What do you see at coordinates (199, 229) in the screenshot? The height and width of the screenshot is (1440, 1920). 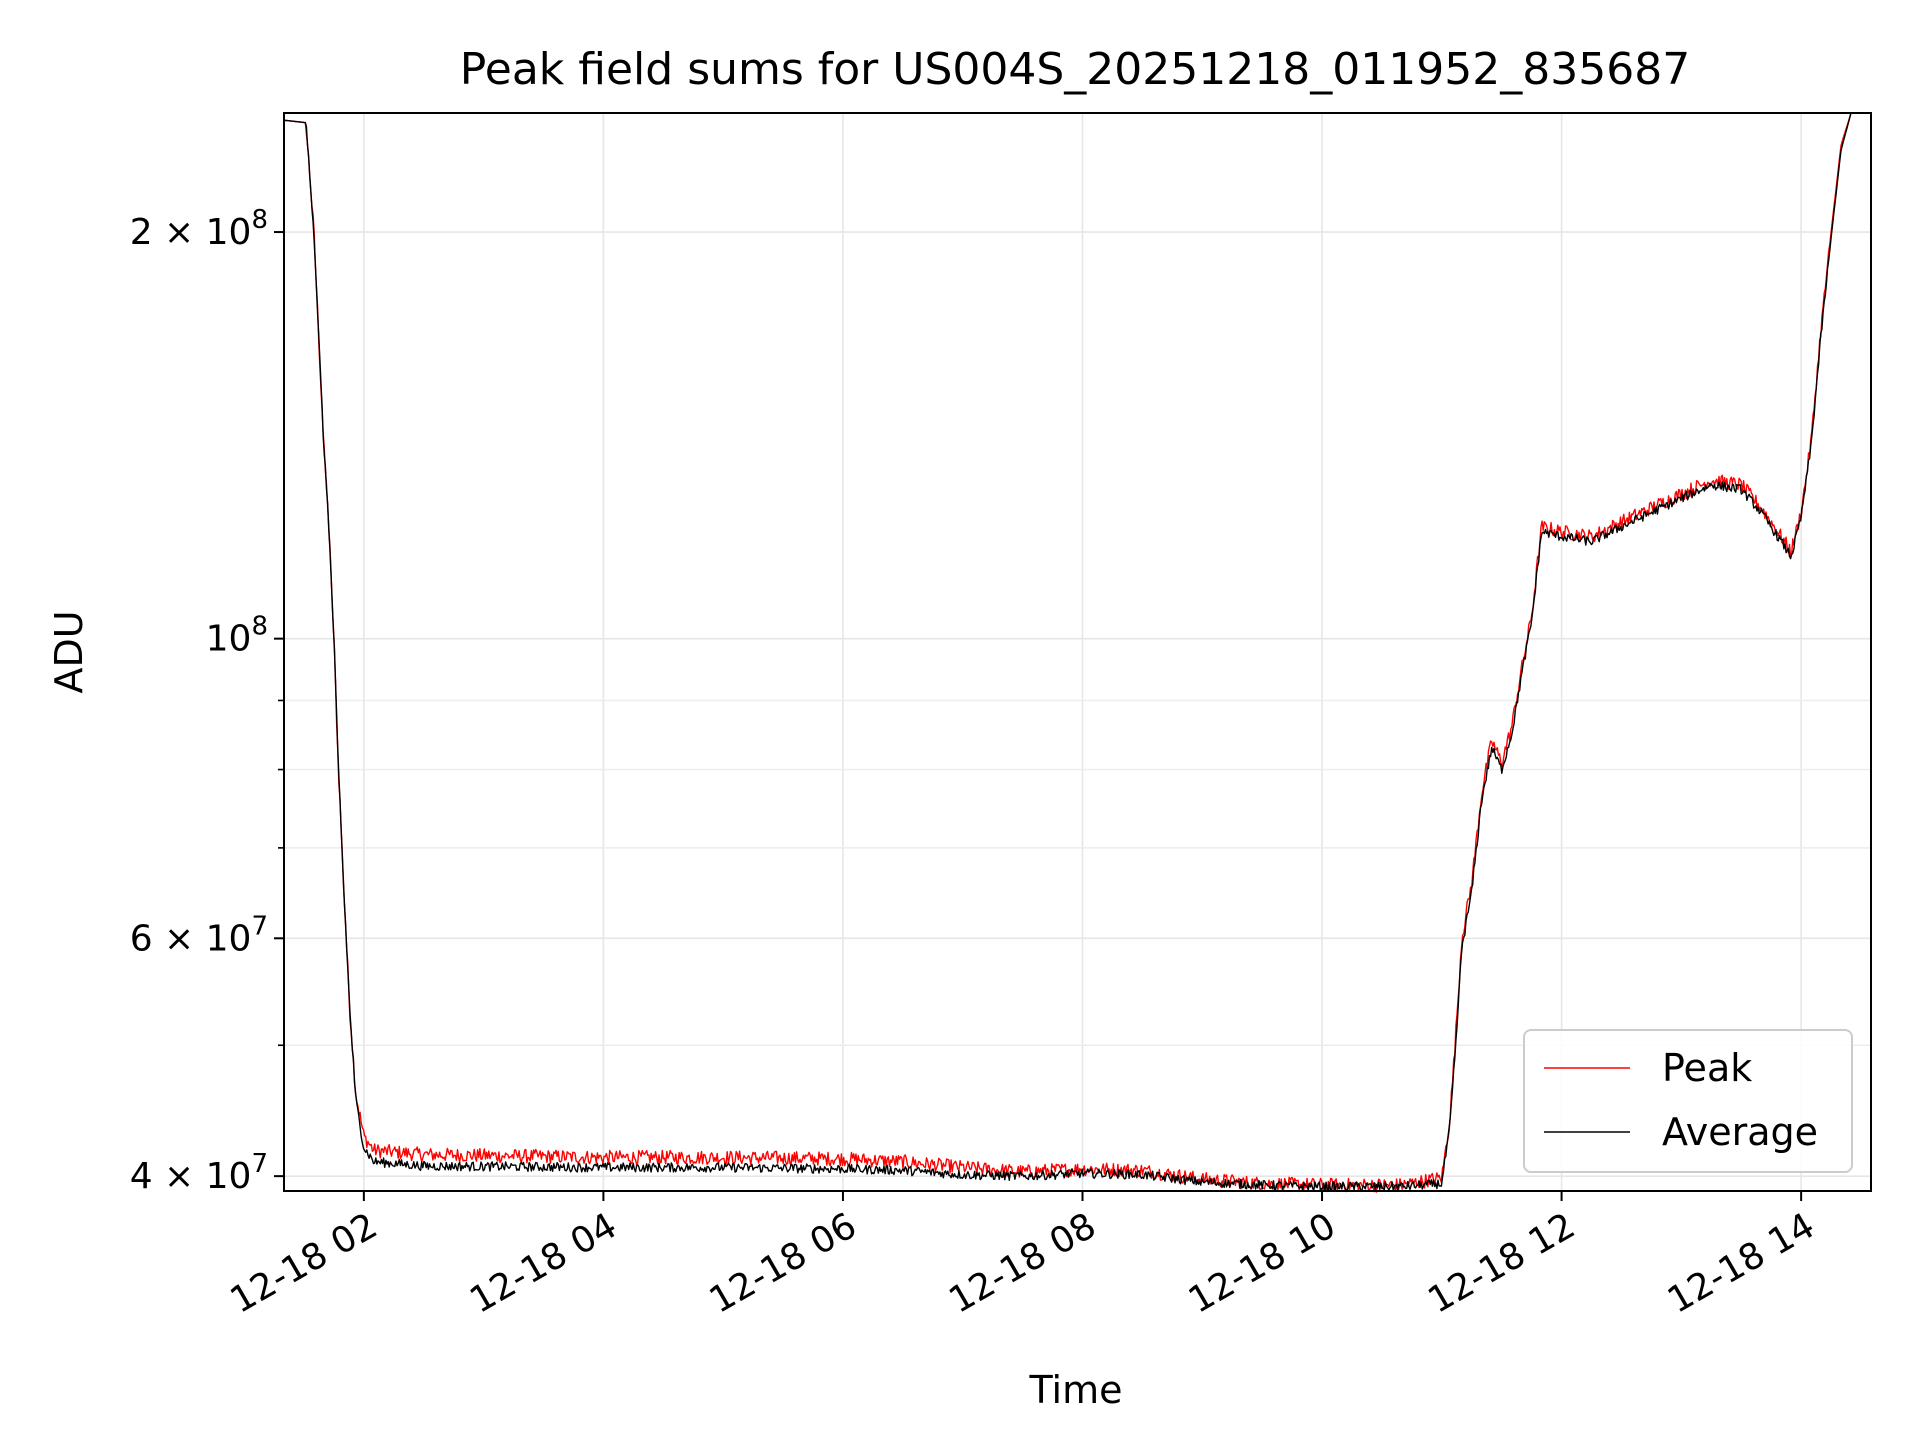 I see `y-tick-label: 2 × 108` at bounding box center [199, 229].